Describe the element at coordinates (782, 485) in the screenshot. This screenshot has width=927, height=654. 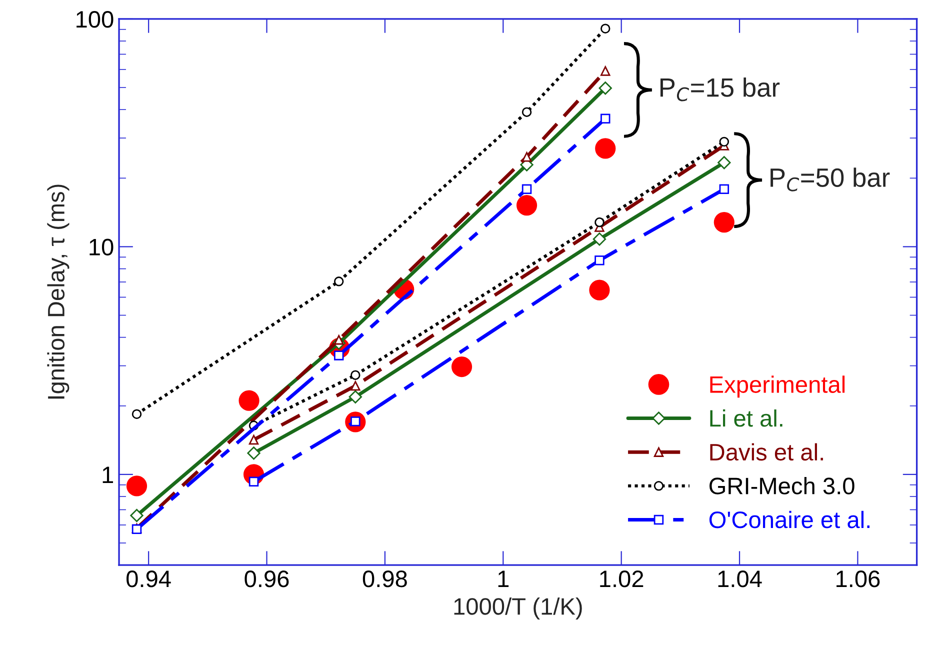
I see `legend-label: GRI-Mech 3.0` at that location.